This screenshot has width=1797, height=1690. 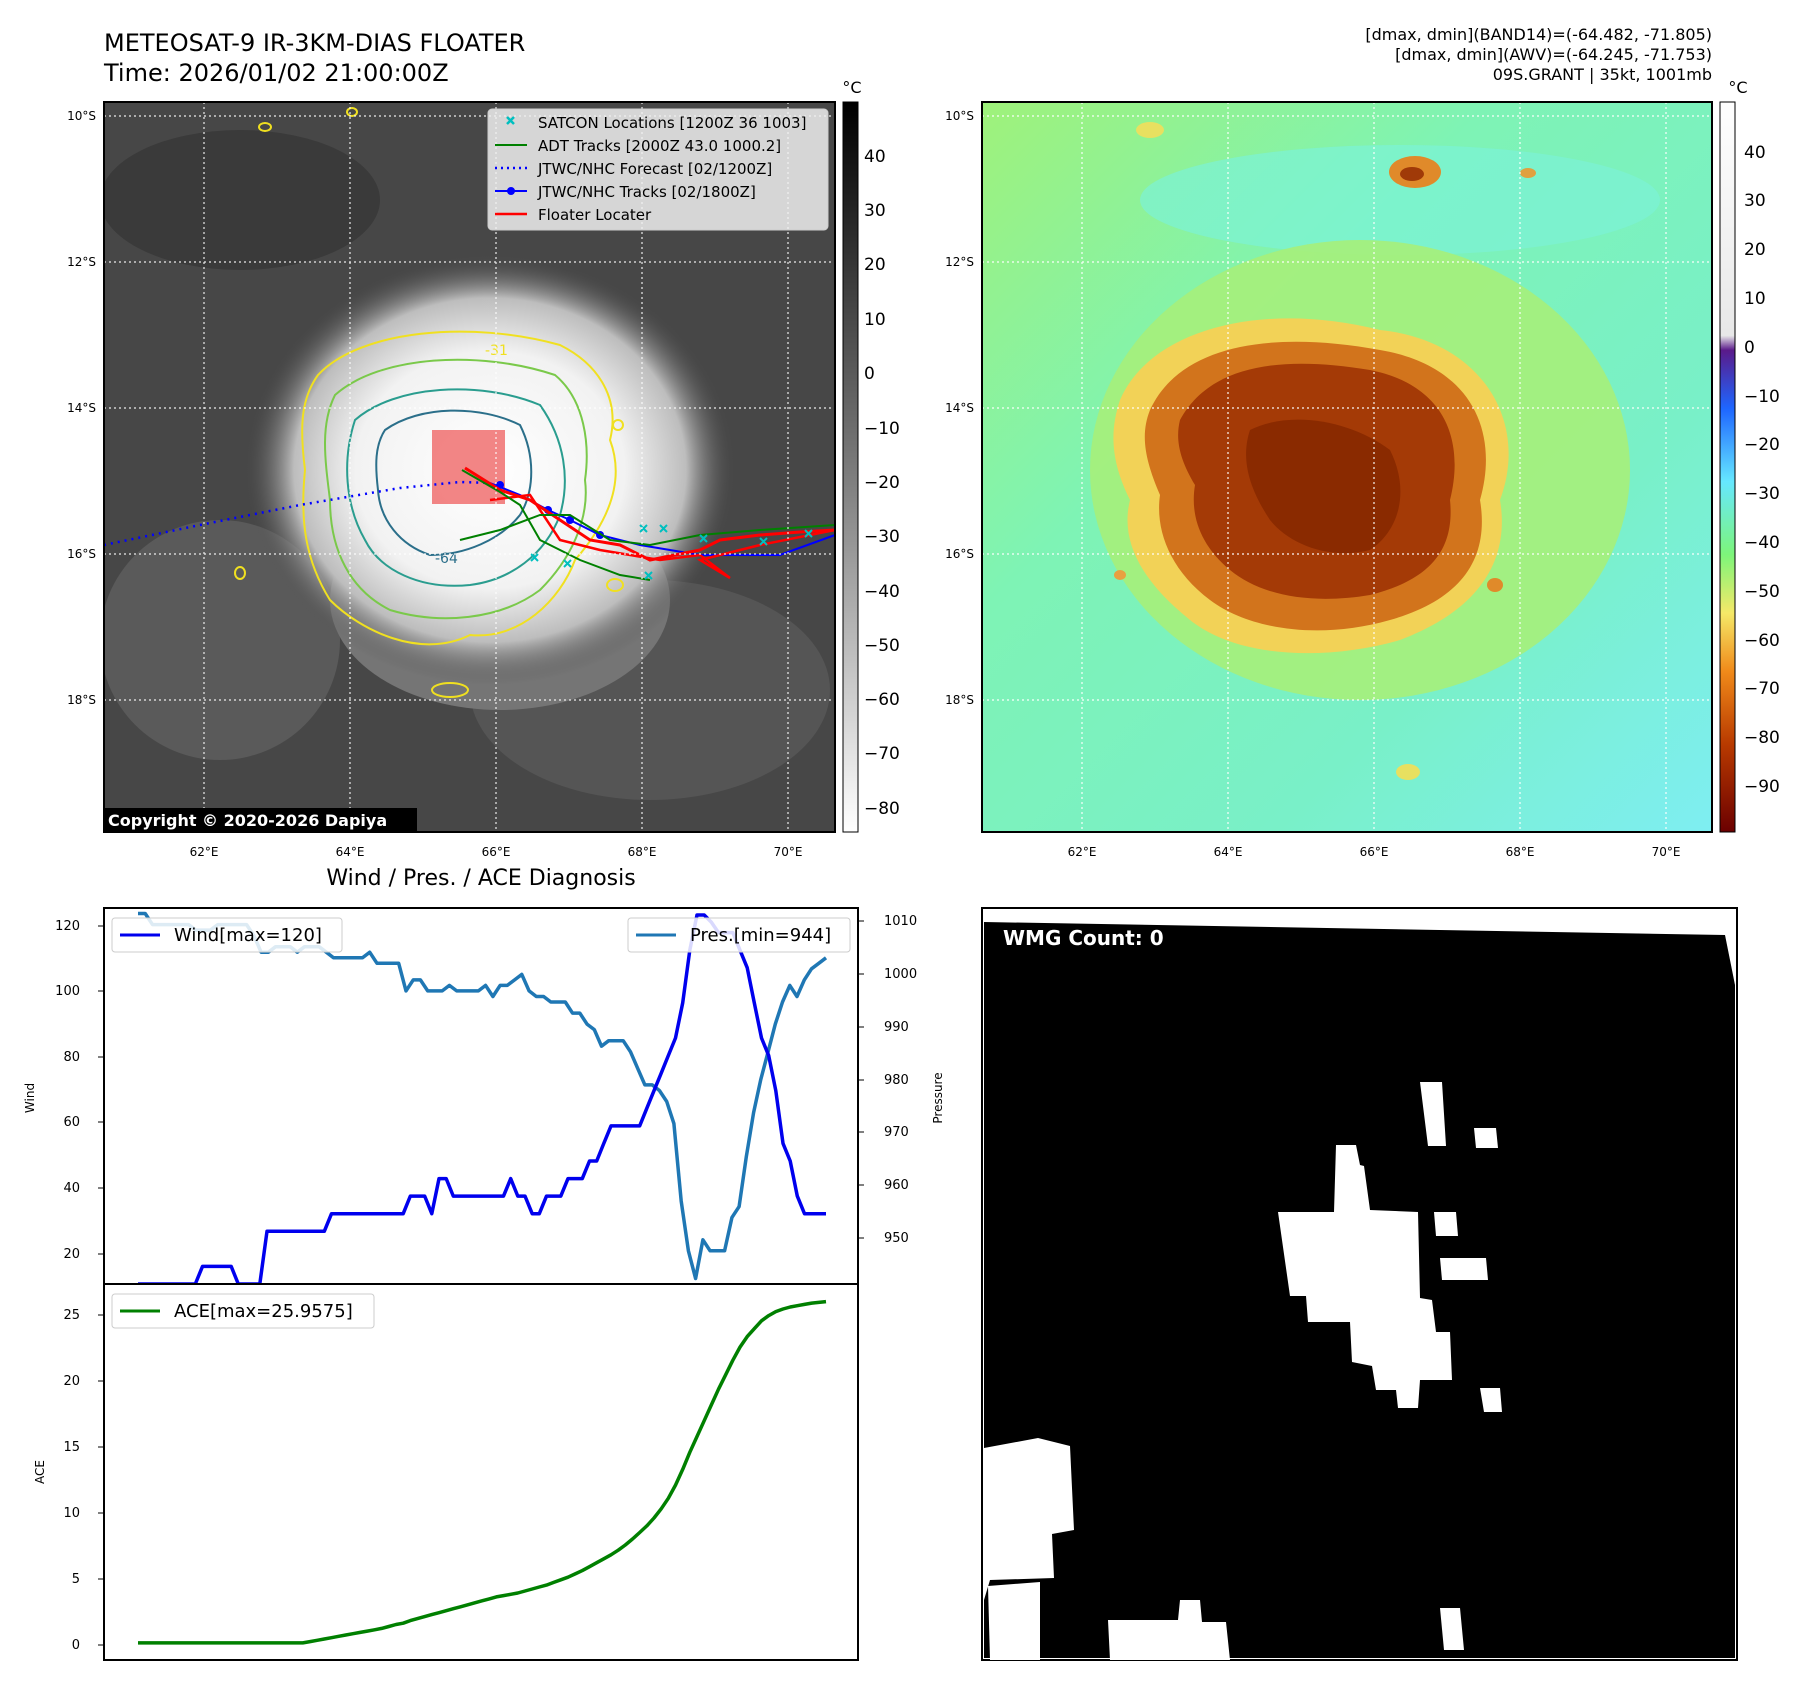 What do you see at coordinates (896, 1027) in the screenshot?
I see `svg-text: 990` at bounding box center [896, 1027].